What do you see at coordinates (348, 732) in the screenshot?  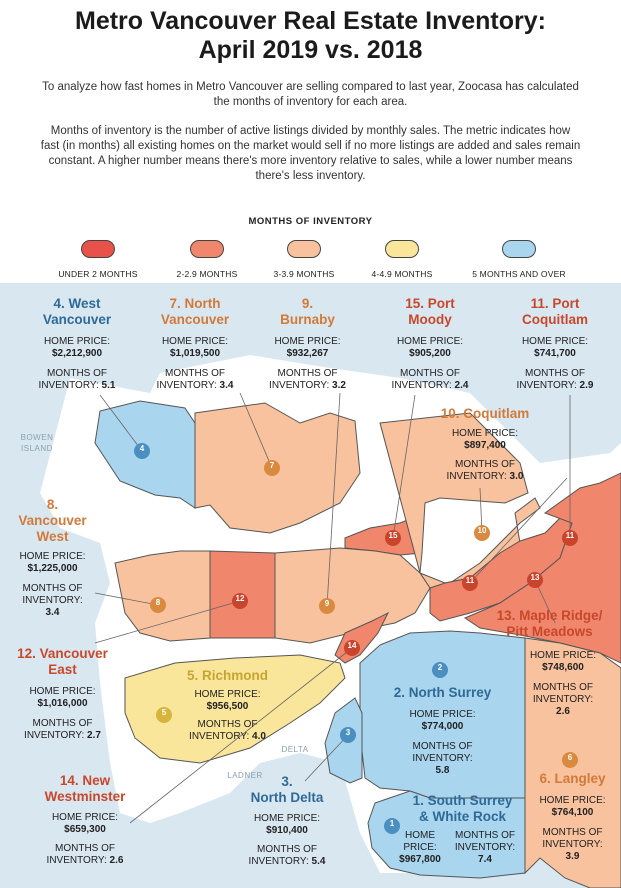 I see `marker-label-3: 3` at bounding box center [348, 732].